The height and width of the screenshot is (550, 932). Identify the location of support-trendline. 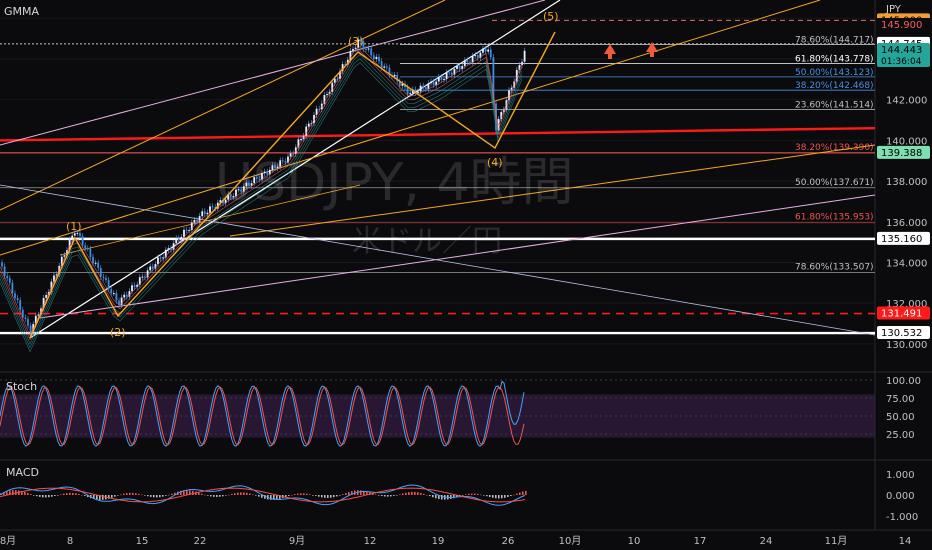
(438, 134).